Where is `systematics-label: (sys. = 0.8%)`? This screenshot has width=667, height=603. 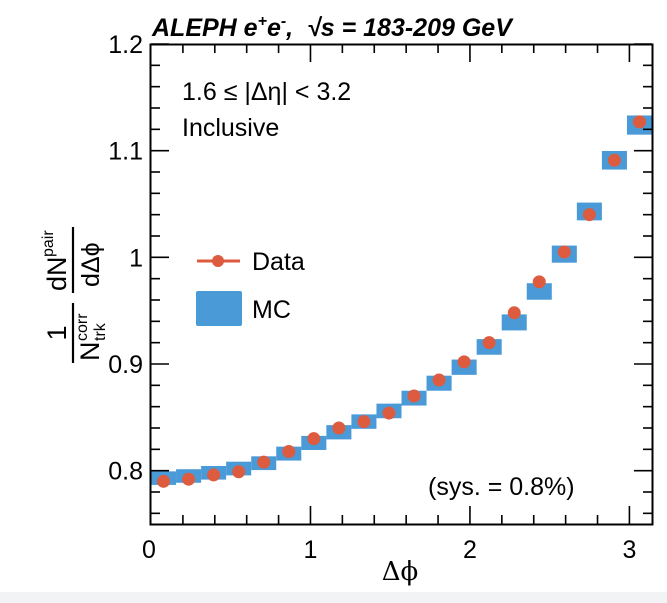
systematics-label: (sys. = 0.8%) is located at coordinates (501, 487).